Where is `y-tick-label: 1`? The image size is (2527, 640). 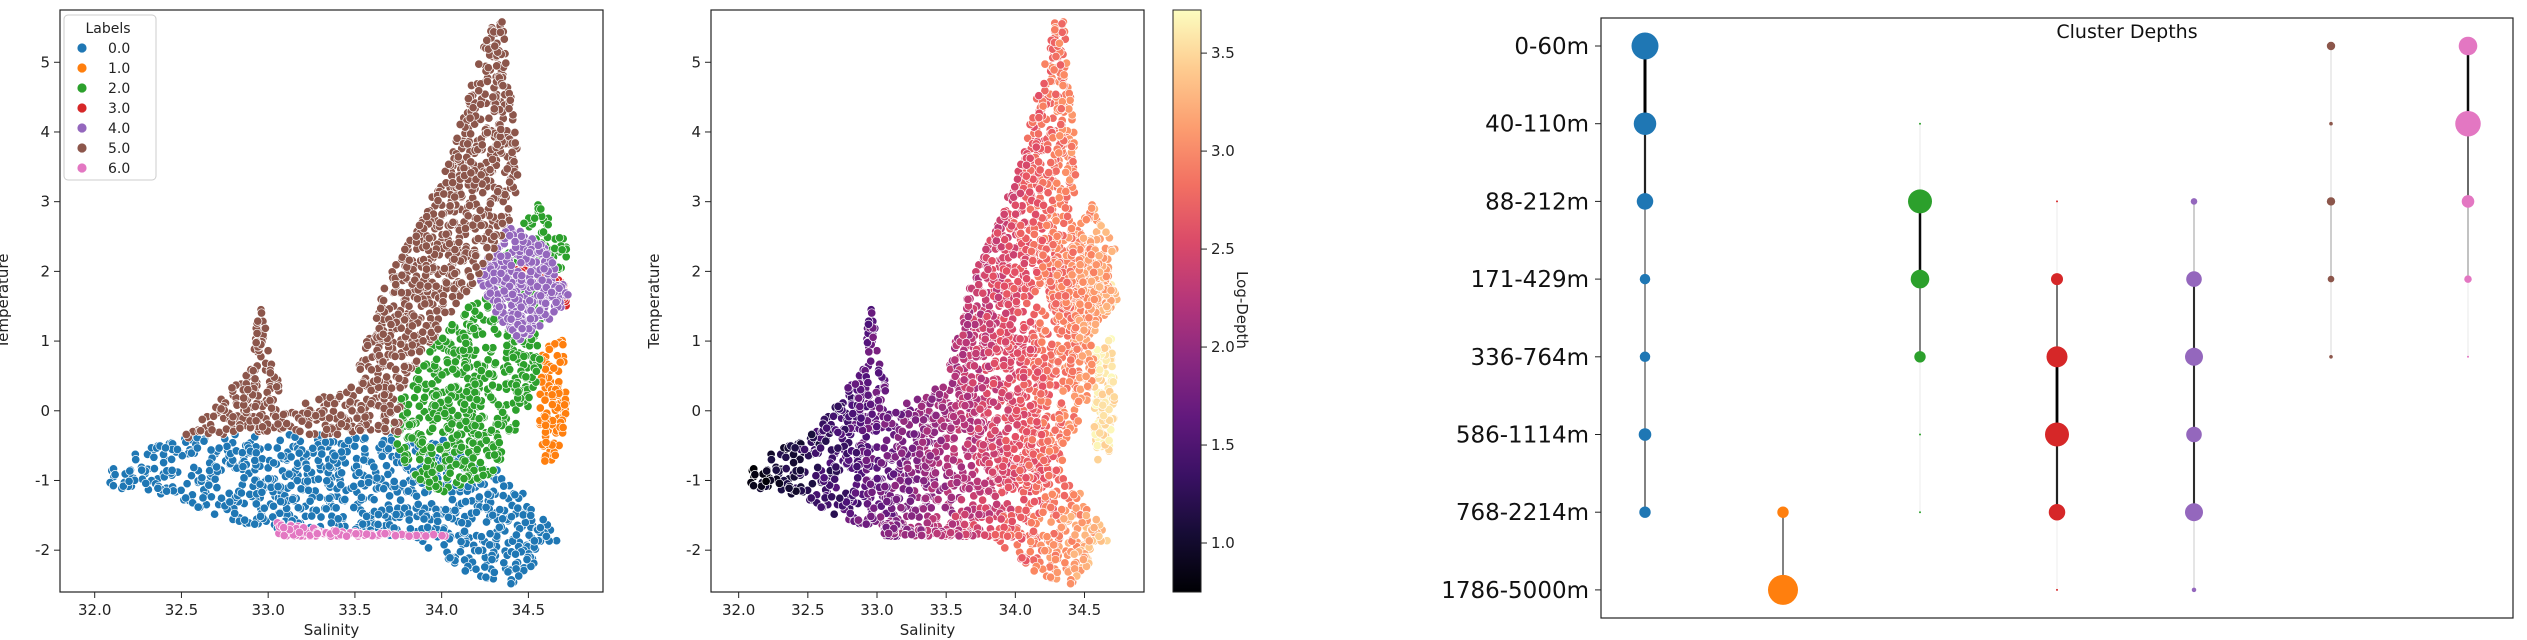
y-tick-label: 1 is located at coordinates (696, 341).